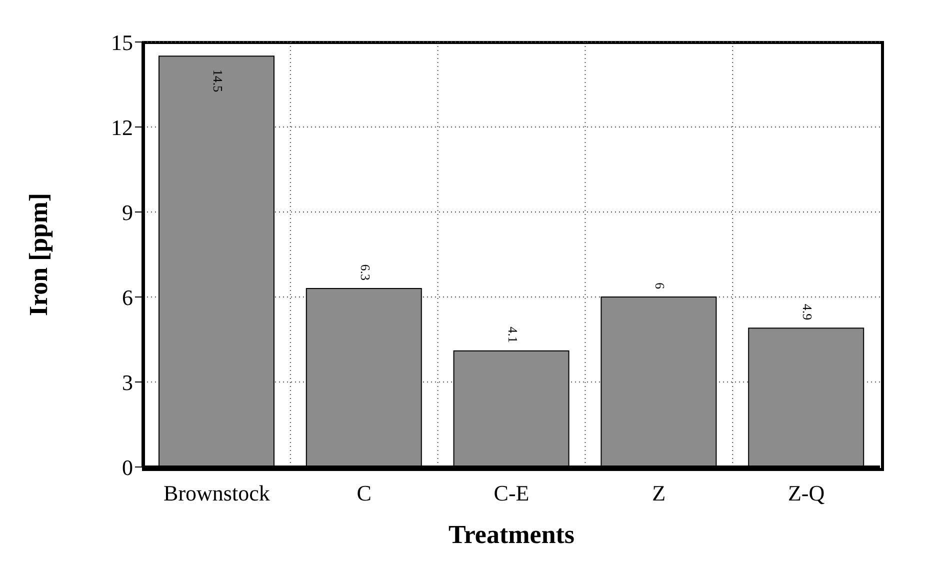  What do you see at coordinates (659, 493) in the screenshot?
I see `x-tick-label: Z` at bounding box center [659, 493].